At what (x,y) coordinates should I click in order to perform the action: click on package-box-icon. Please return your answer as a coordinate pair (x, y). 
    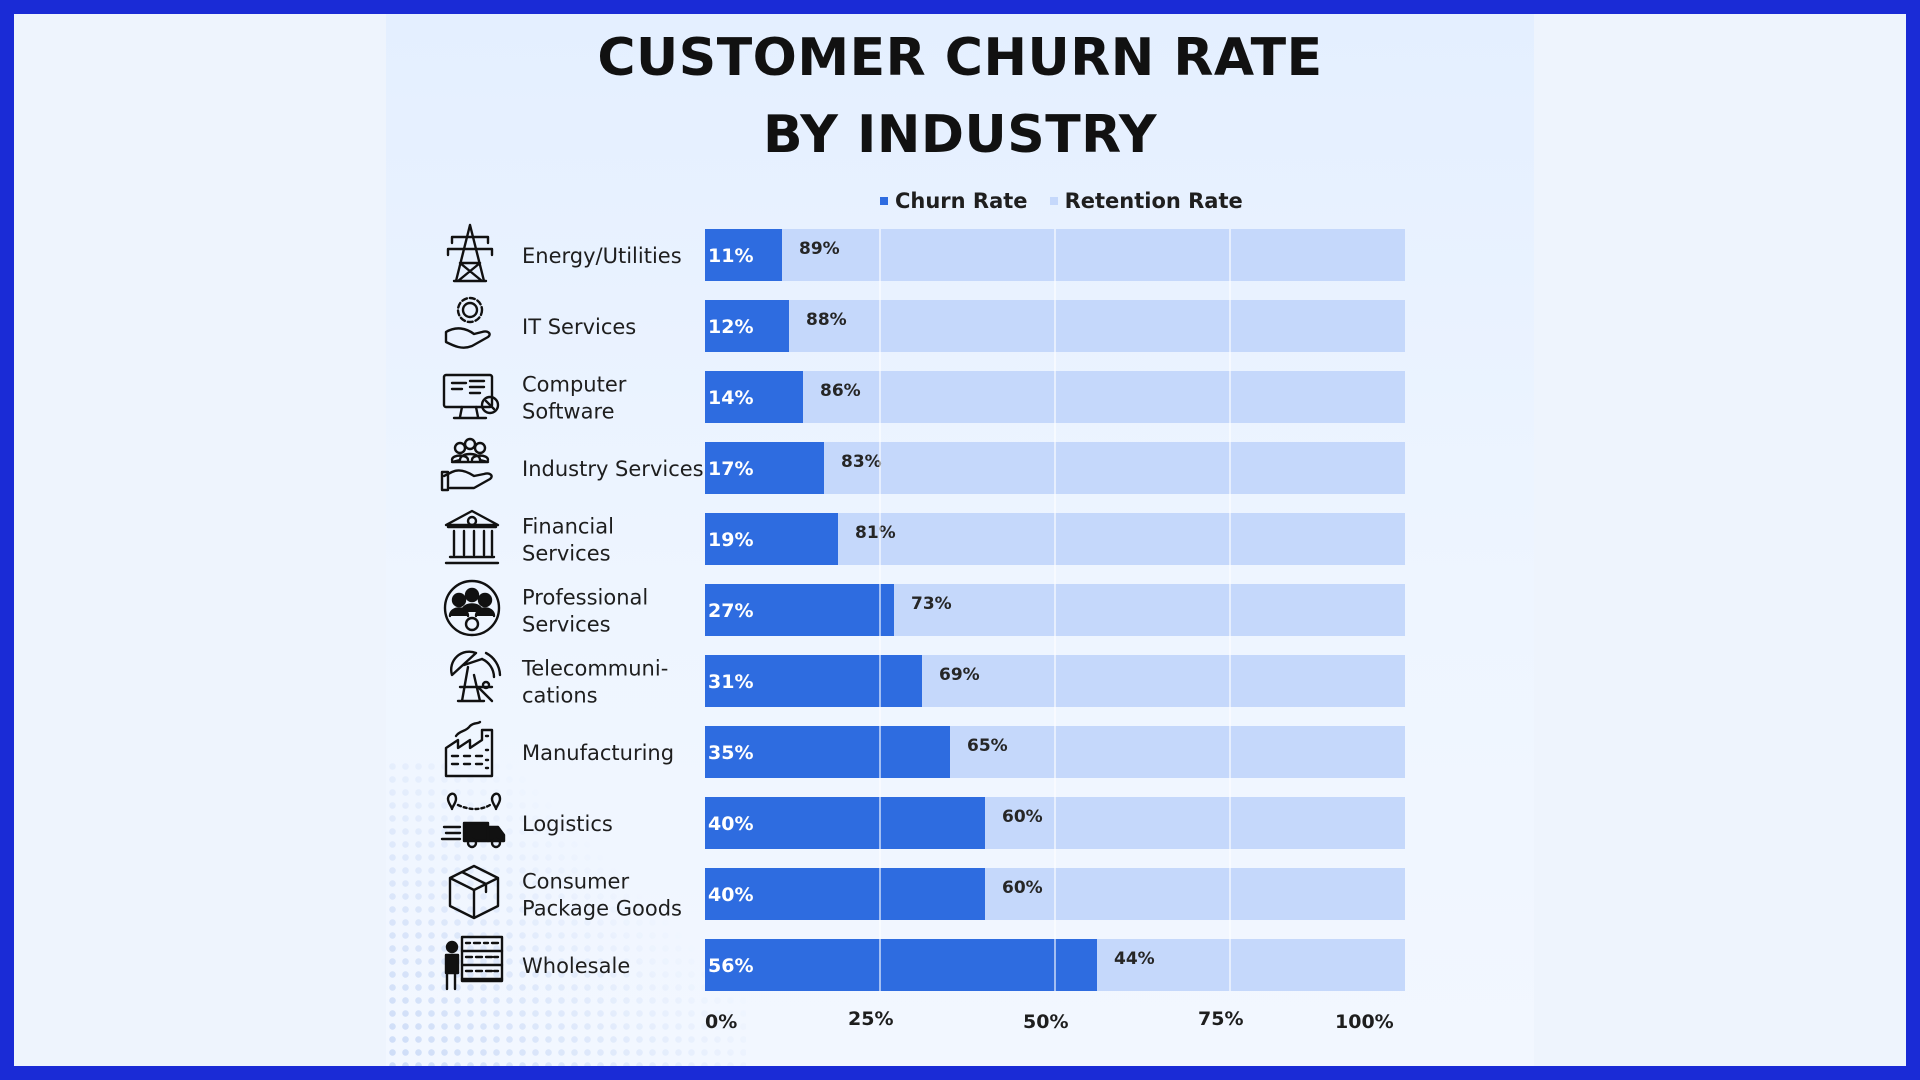
    Looking at the image, I should click on (474, 892).